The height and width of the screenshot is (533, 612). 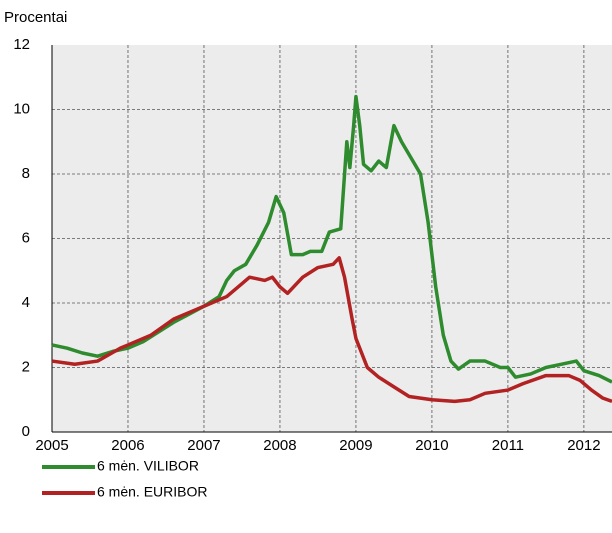 I want to click on x-tick-label: 2005, so click(x=51, y=445).